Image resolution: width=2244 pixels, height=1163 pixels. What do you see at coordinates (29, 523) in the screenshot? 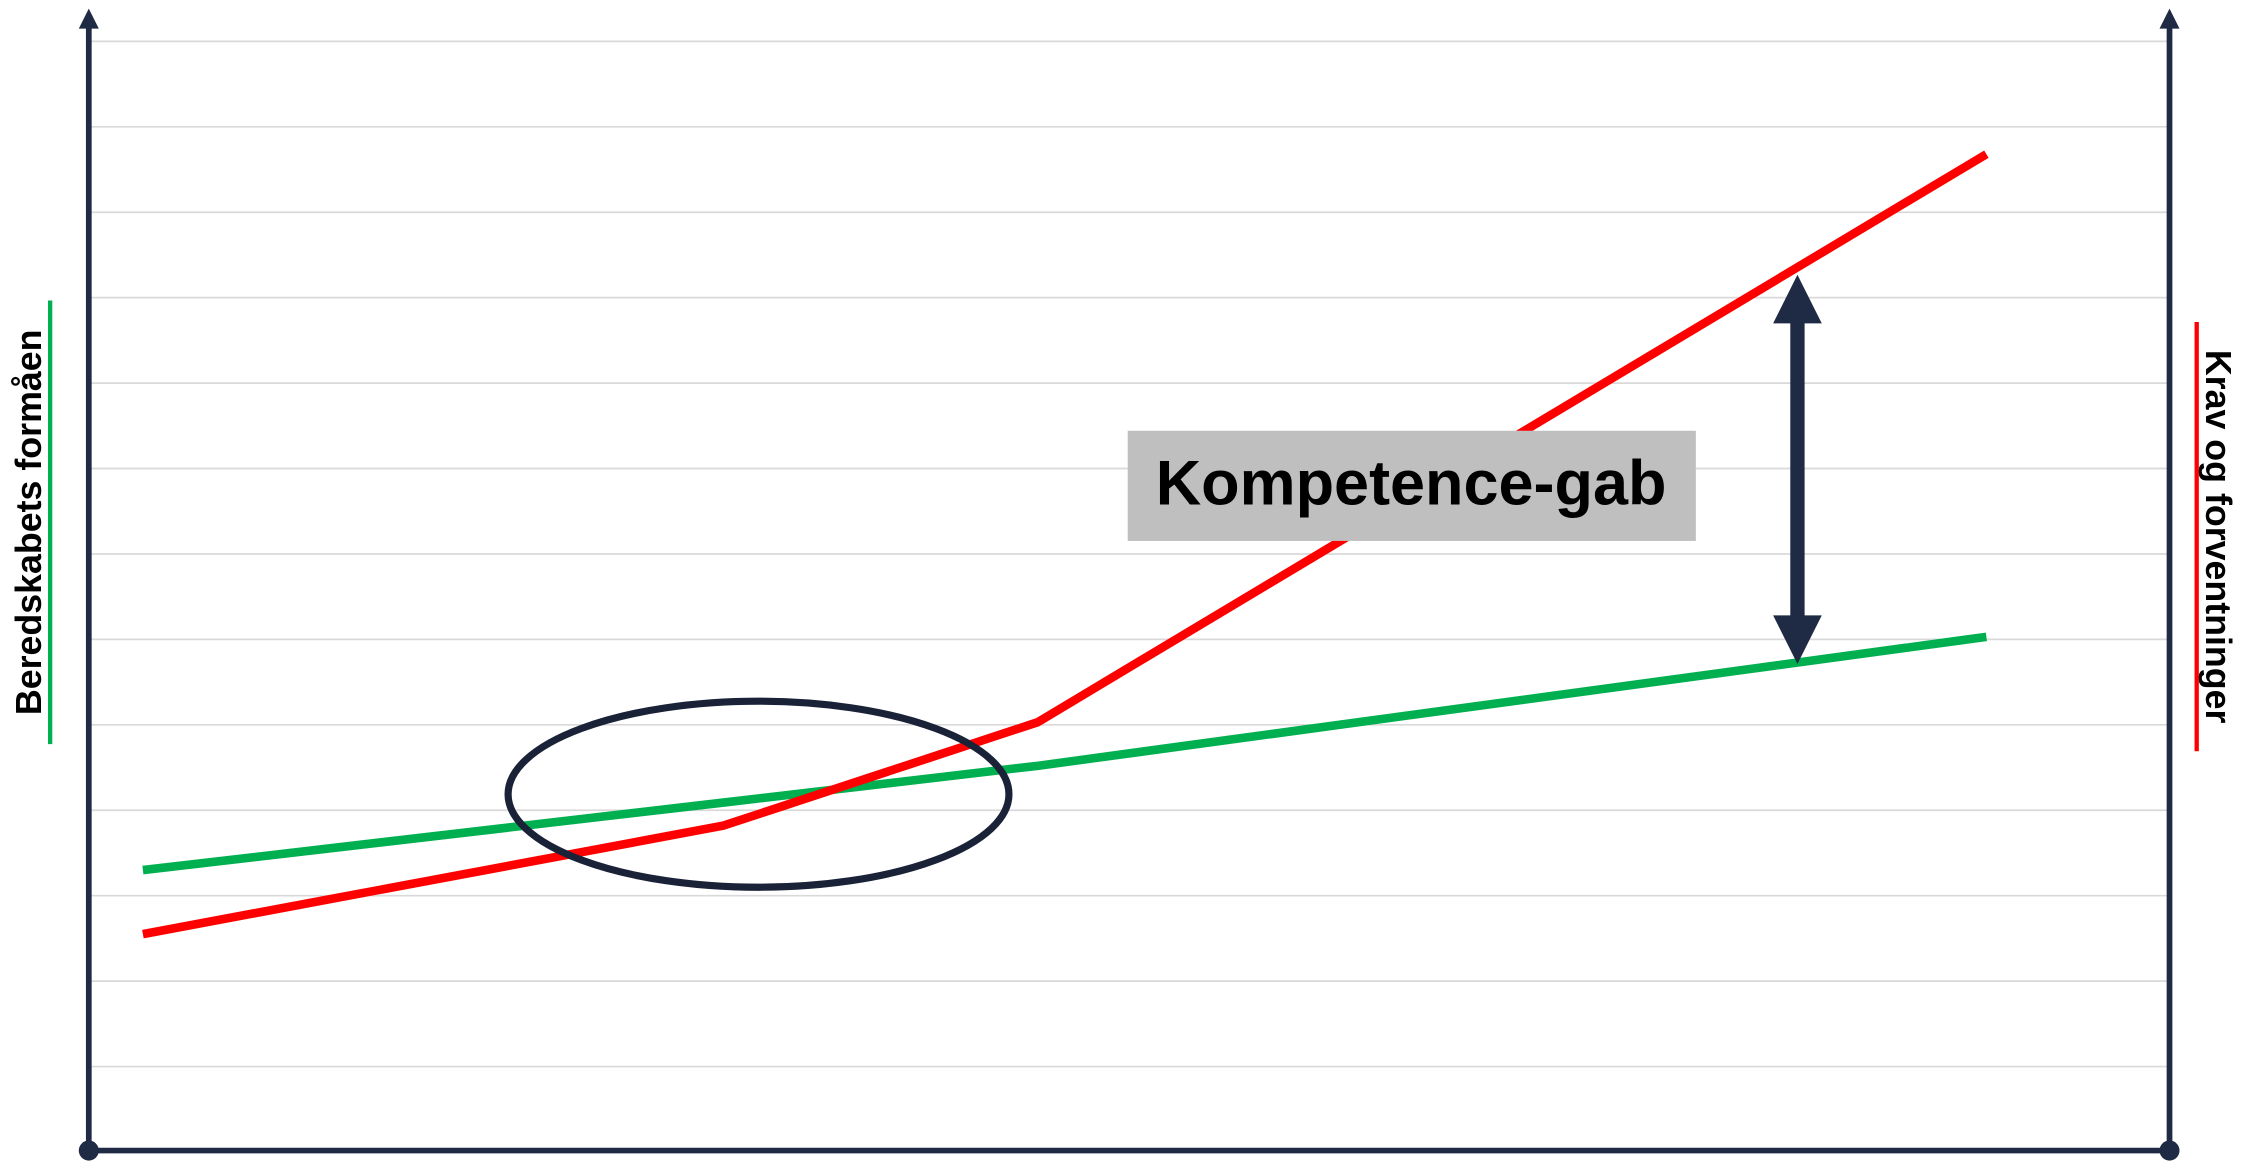
I see `y-axis-label: Beredskabets formåen` at bounding box center [29, 523].